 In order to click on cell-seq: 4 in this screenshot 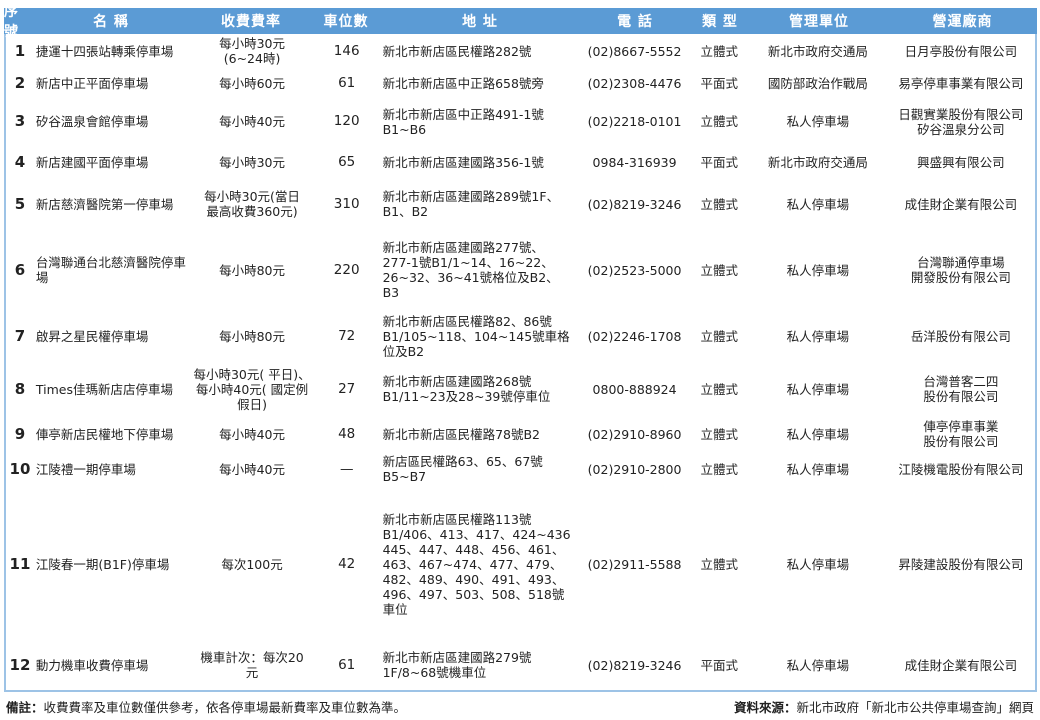, I will do `click(20, 162)`.